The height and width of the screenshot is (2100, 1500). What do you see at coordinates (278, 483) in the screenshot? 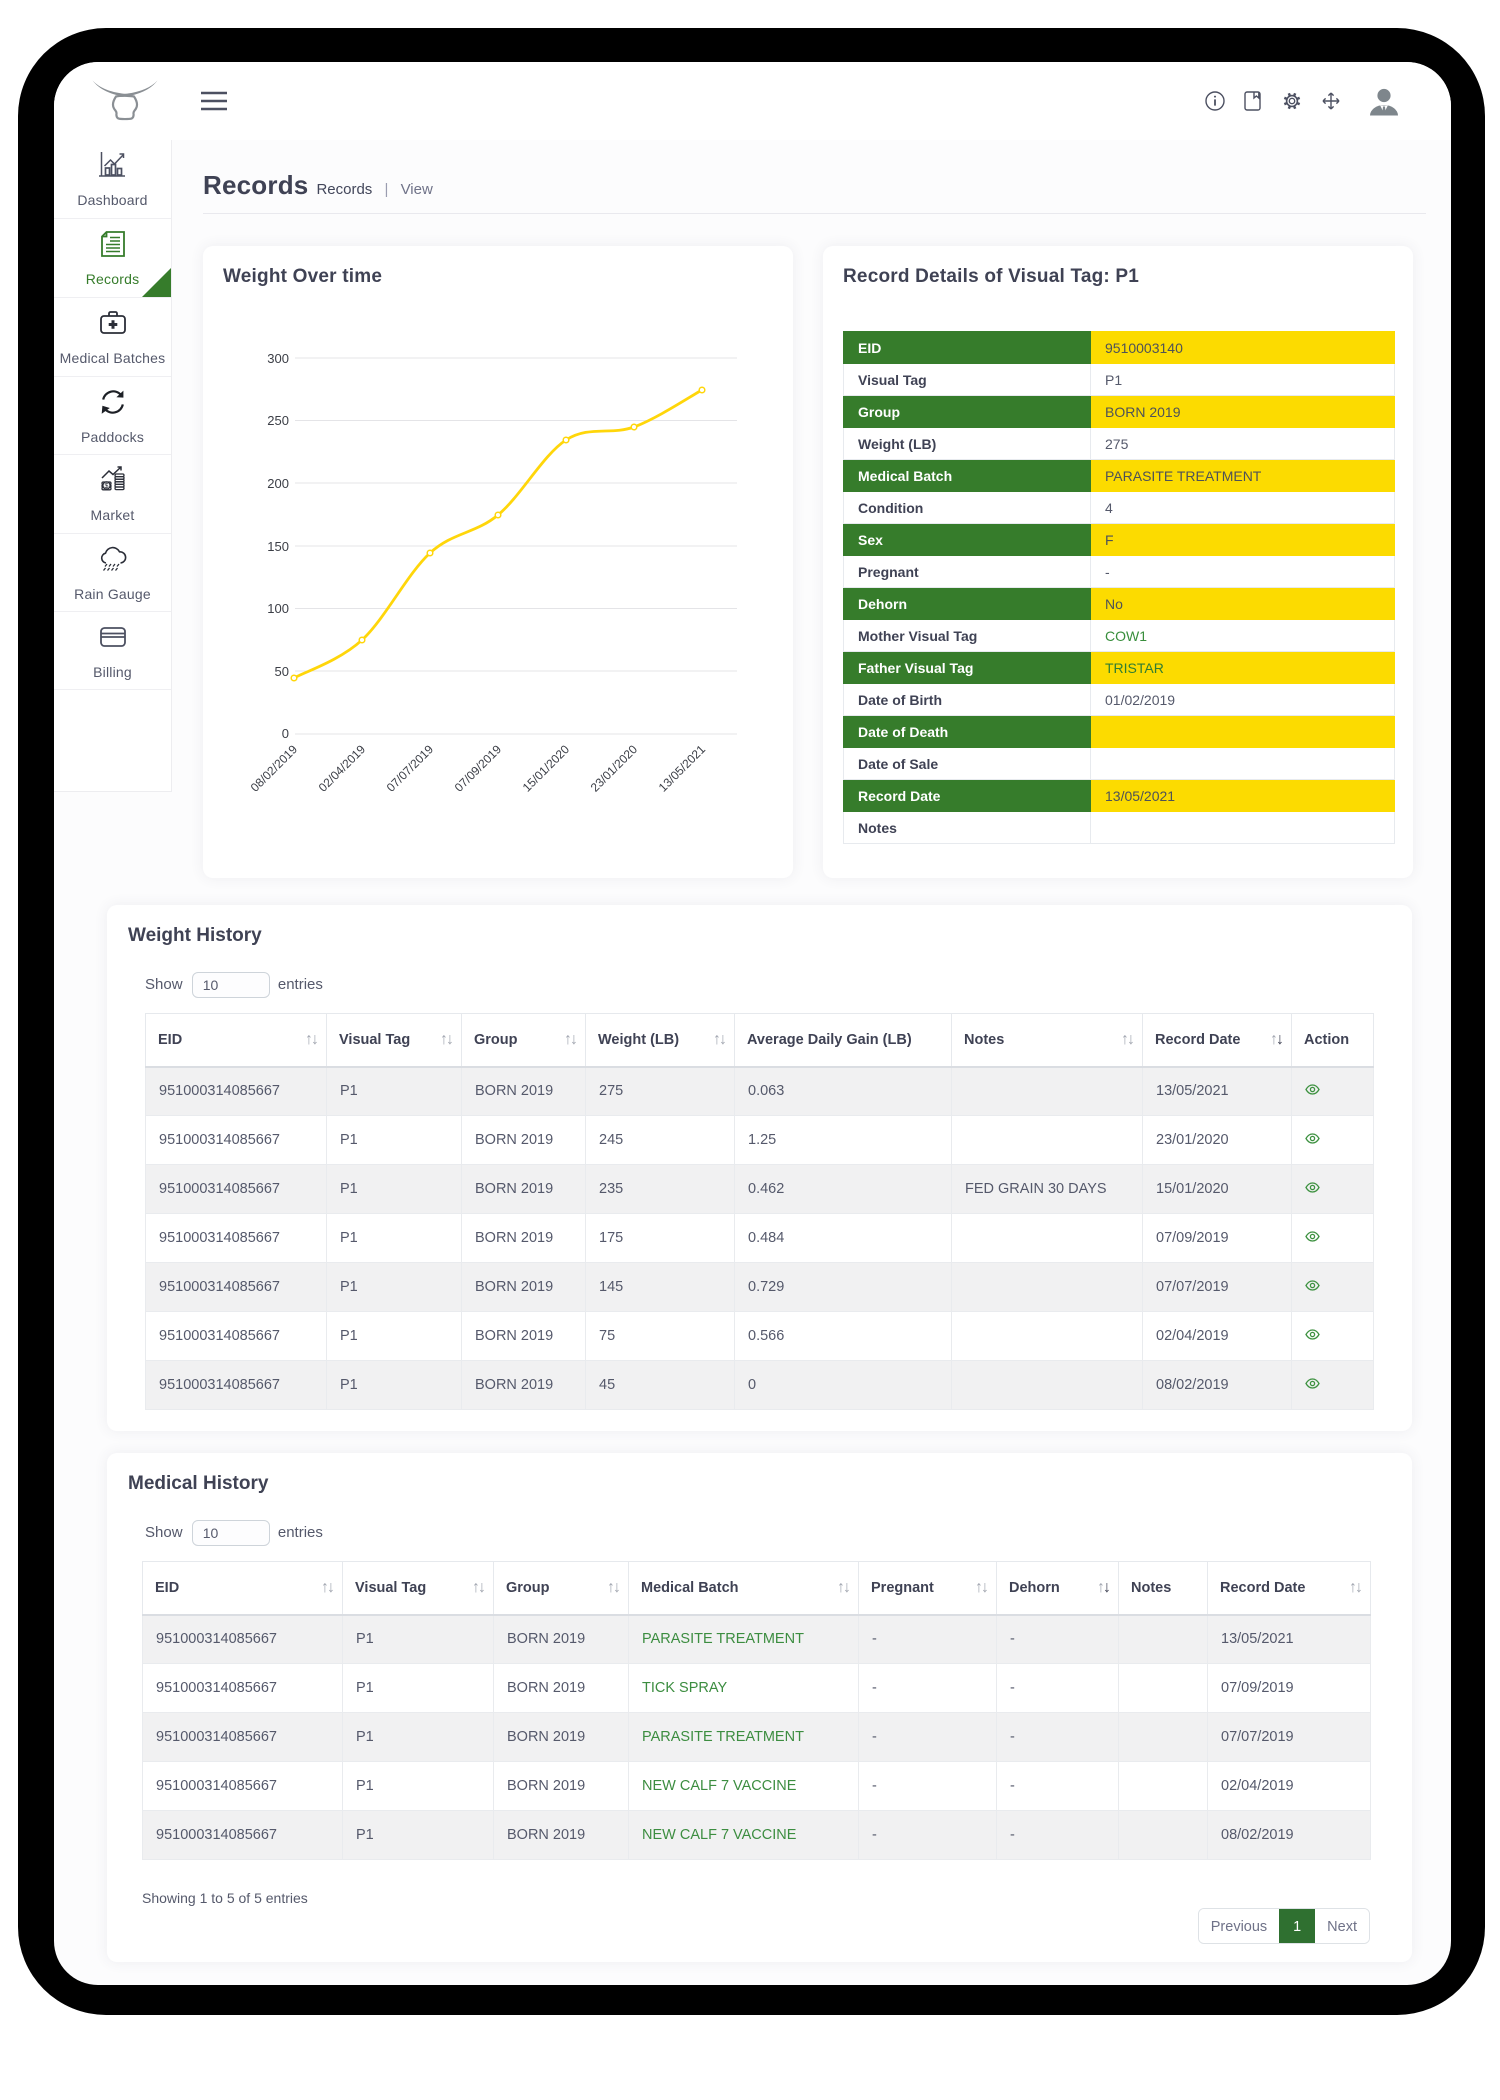
I see `svg-text: 200` at bounding box center [278, 483].